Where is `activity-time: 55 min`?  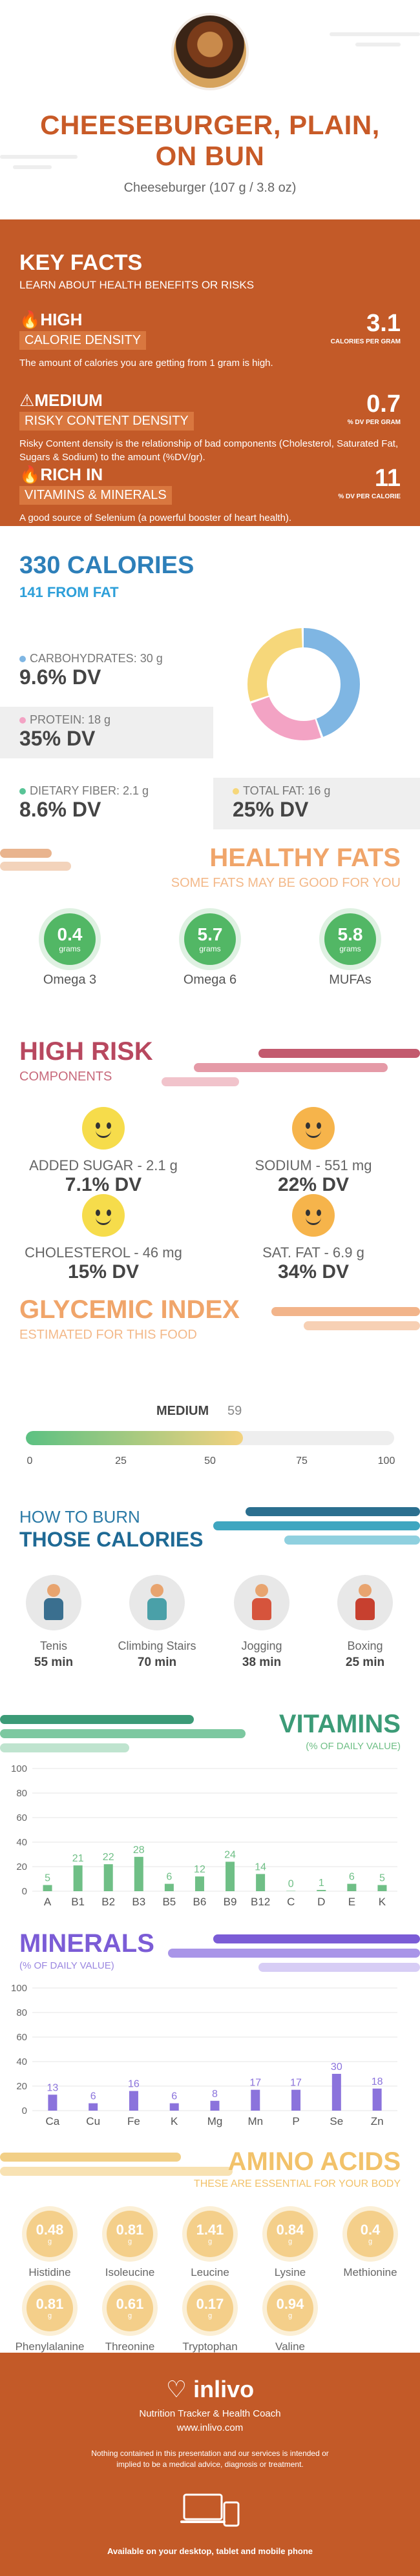 activity-time: 55 min is located at coordinates (54, 1662).